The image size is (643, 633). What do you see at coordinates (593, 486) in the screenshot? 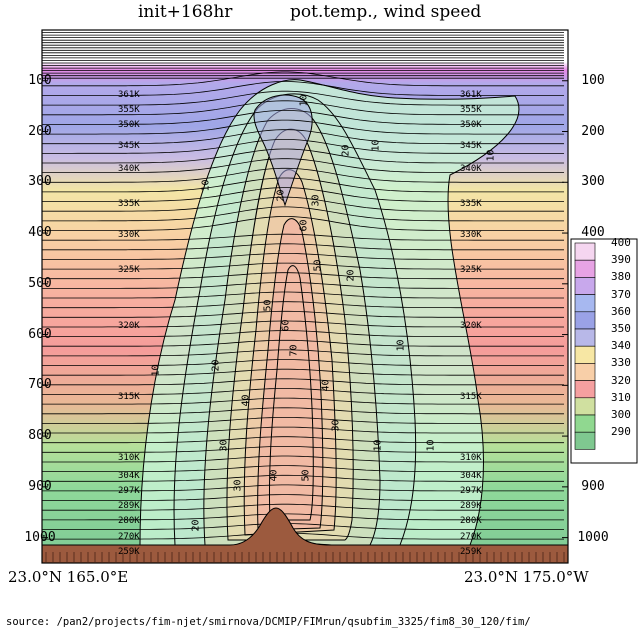
I see `y-tick-label-right: 900` at bounding box center [593, 486].